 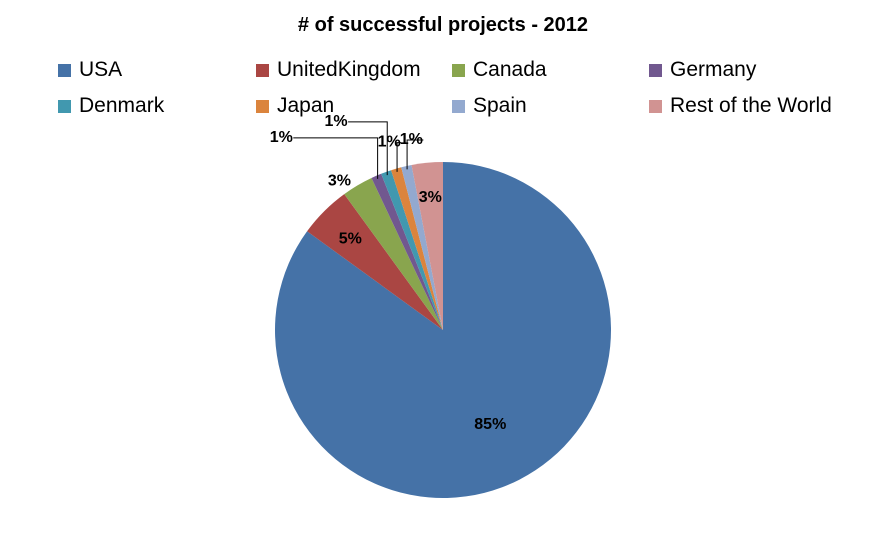 What do you see at coordinates (306, 105) in the screenshot?
I see `legend-label-japan: Japan` at bounding box center [306, 105].